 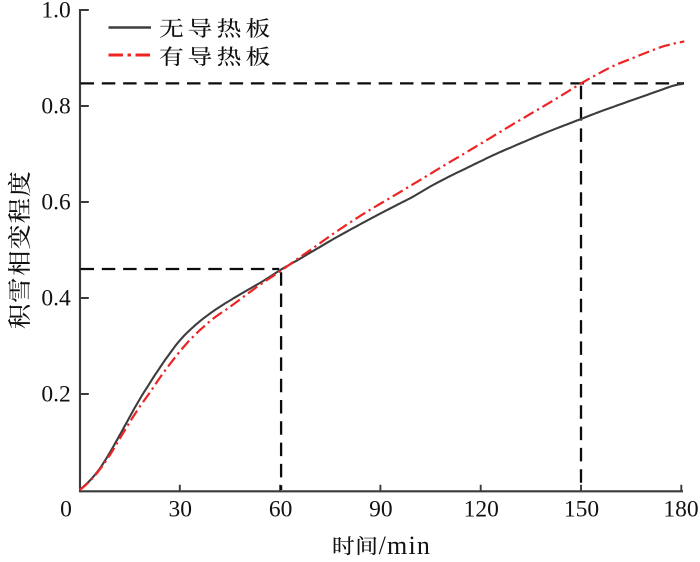 I want to click on svg-text: /min, so click(x=405, y=544).